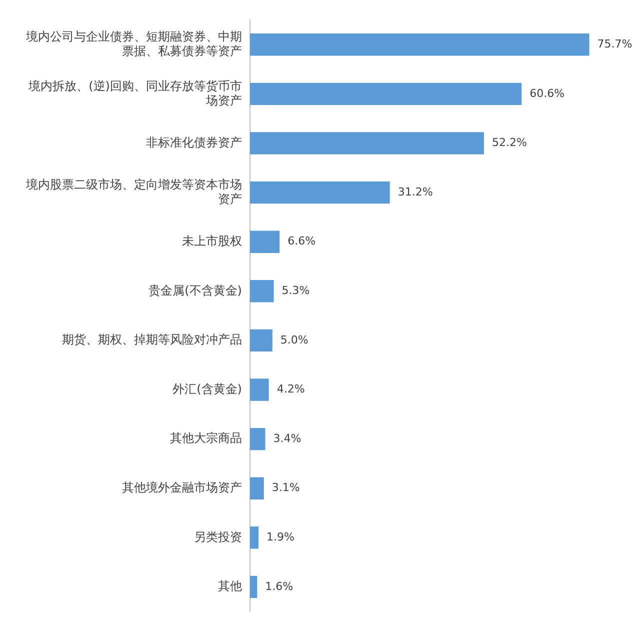 This screenshot has width=640, height=634. What do you see at coordinates (207, 389) in the screenshot?
I see `y-tick-label: 外汇(含黄金)` at bounding box center [207, 389].